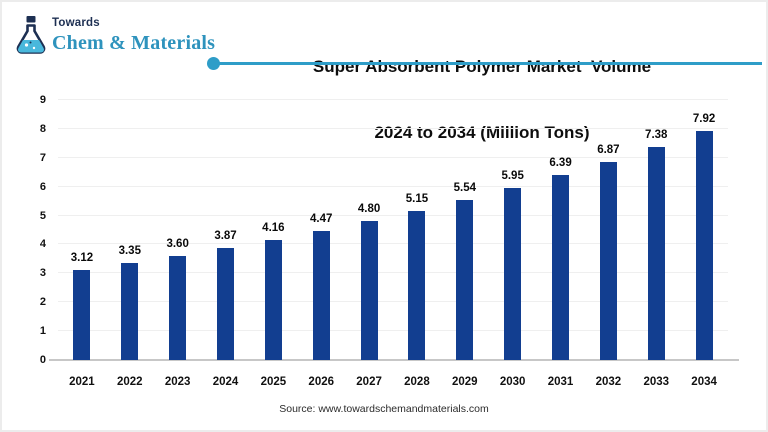 This screenshot has height=432, width=768. Describe the element at coordinates (42, 360) in the screenshot. I see `y-tick-label: 0` at that location.